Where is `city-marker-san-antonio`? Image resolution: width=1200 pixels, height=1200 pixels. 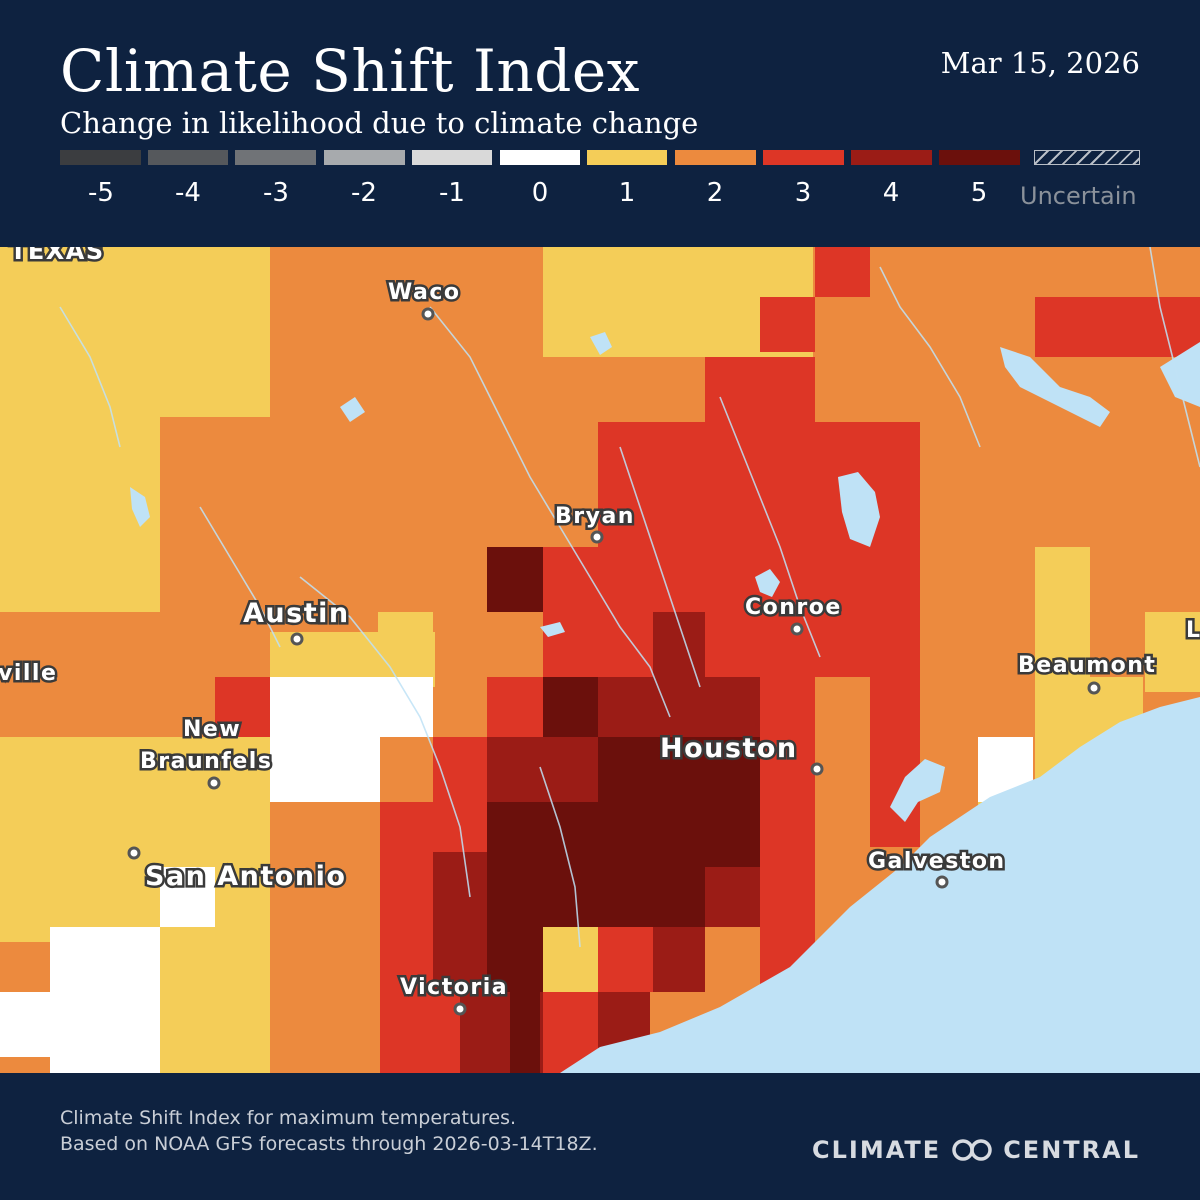 city-marker-san-antonio is located at coordinates (134, 853).